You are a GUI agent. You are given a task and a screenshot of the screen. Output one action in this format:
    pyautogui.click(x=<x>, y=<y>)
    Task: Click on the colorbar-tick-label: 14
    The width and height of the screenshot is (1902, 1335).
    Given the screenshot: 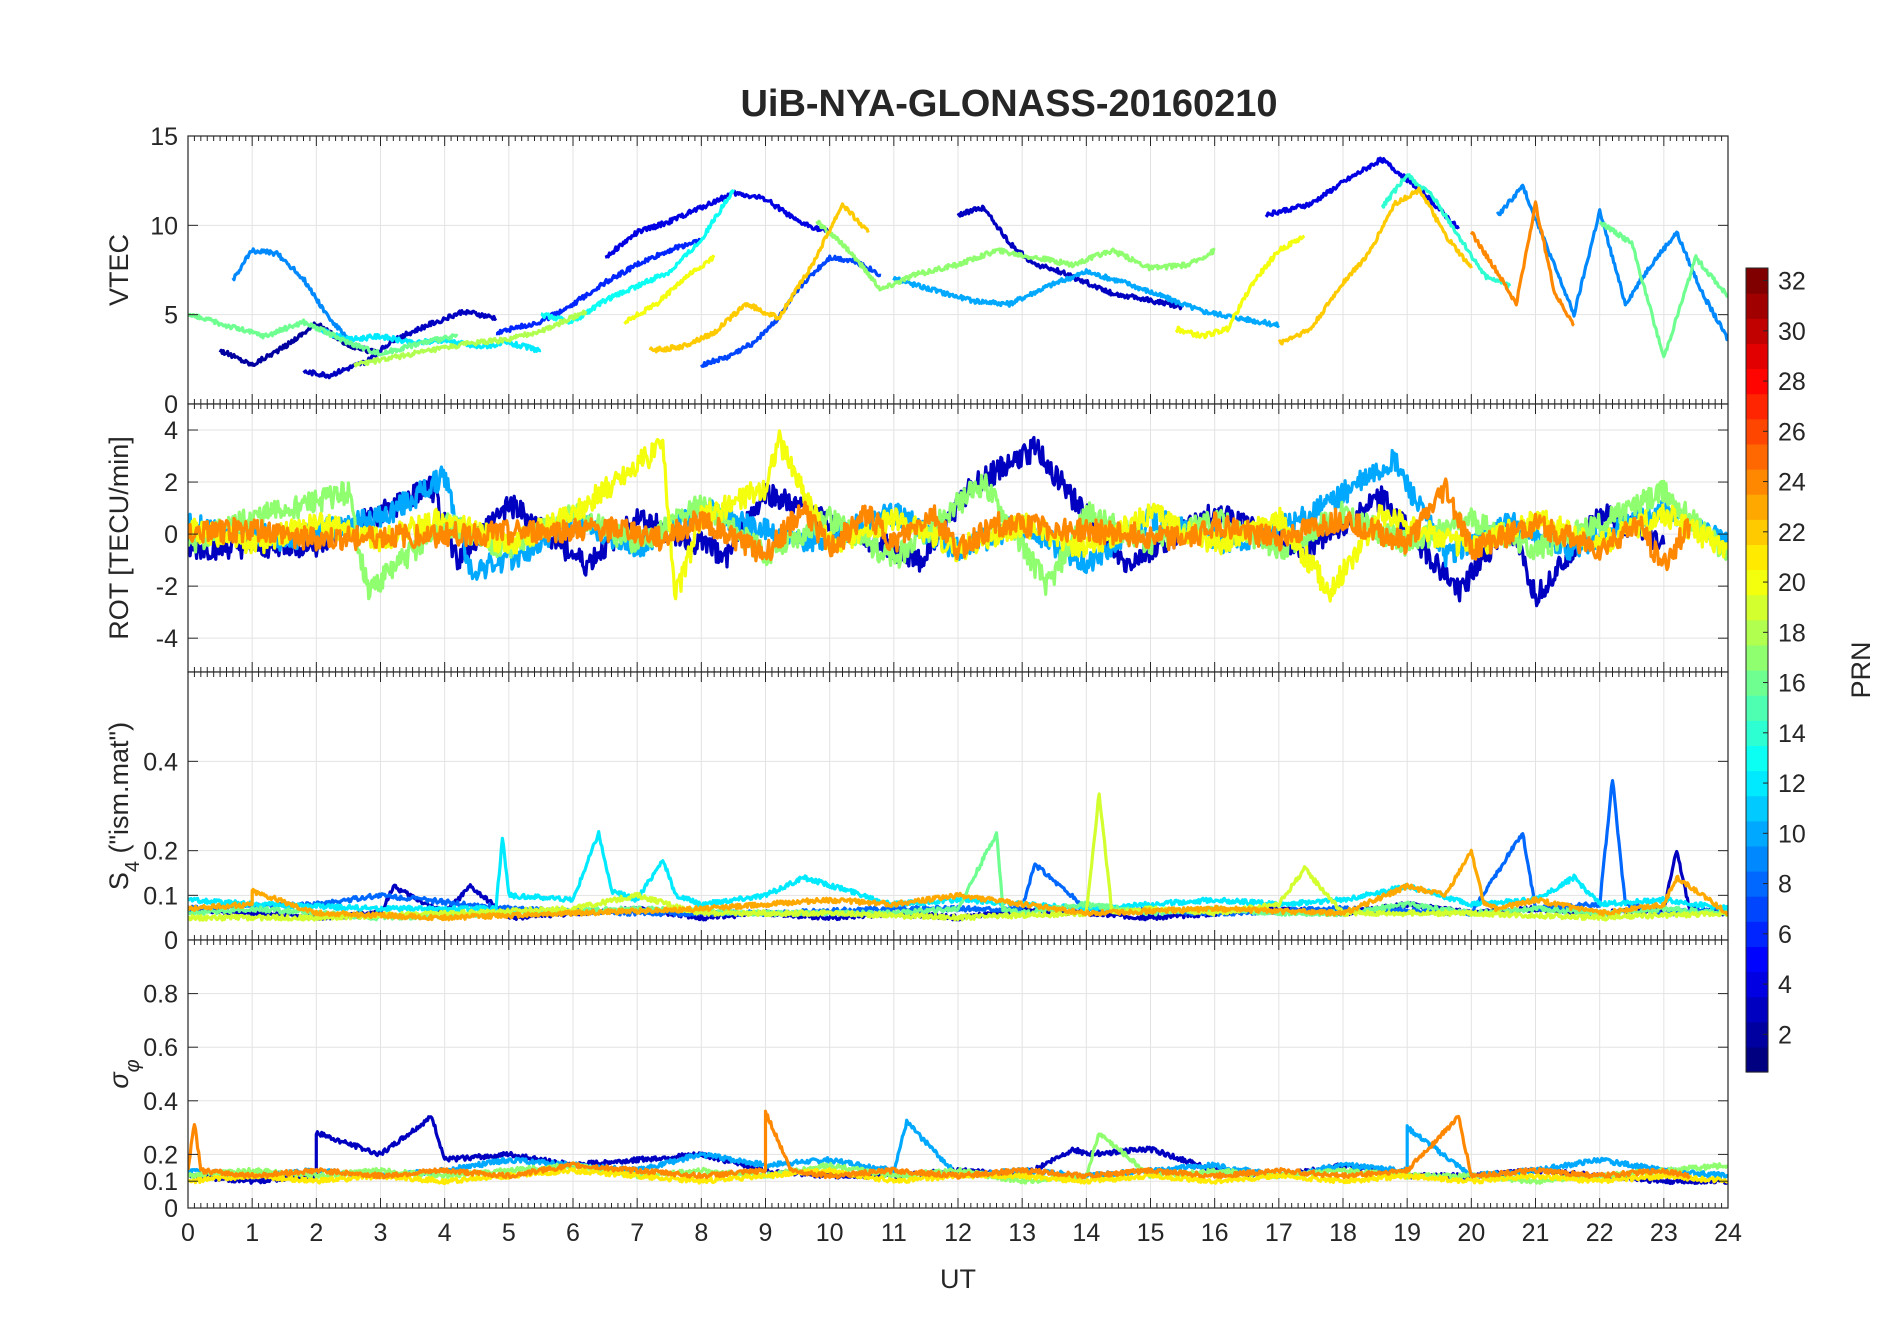 What is the action you would take?
    pyautogui.click(x=1792, y=734)
    